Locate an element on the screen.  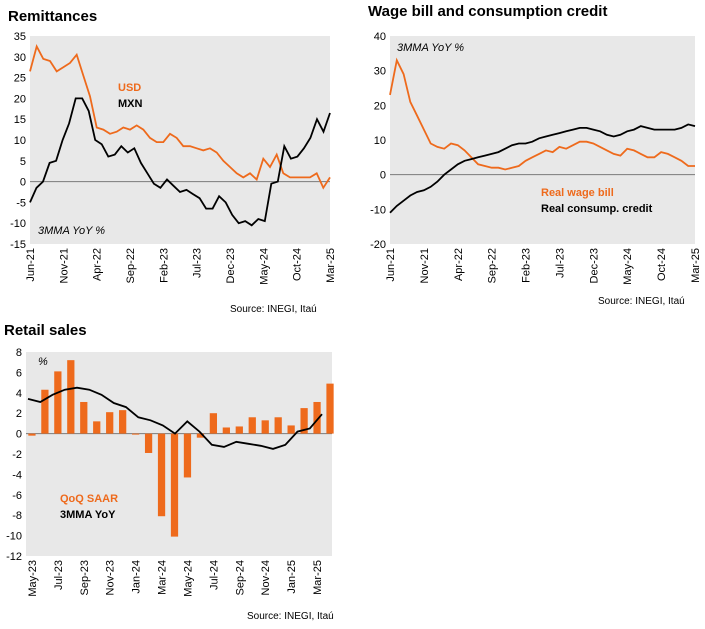
remittances-source: Source: INEGI, Itaú is located at coordinates (273, 309).